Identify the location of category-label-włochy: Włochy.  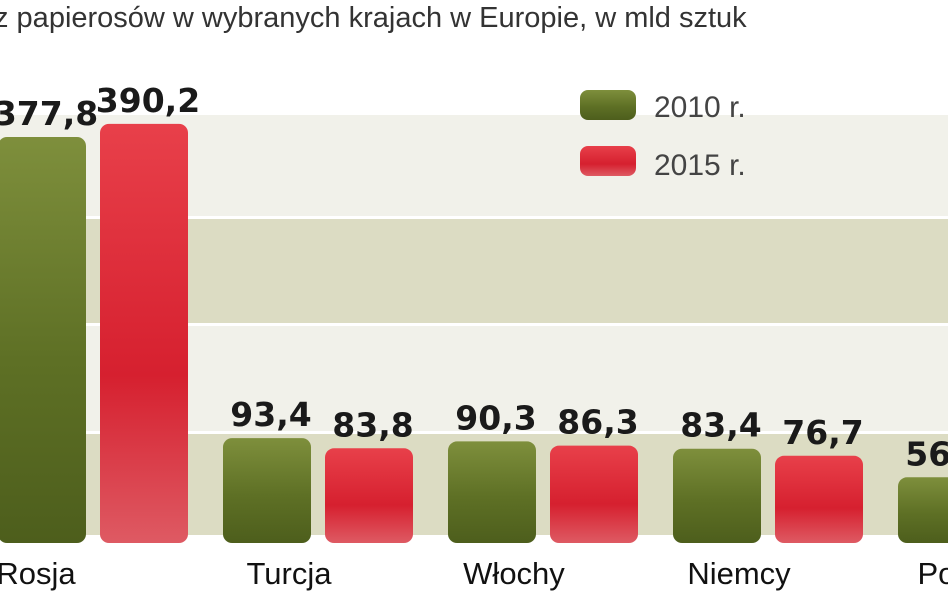
(514, 573).